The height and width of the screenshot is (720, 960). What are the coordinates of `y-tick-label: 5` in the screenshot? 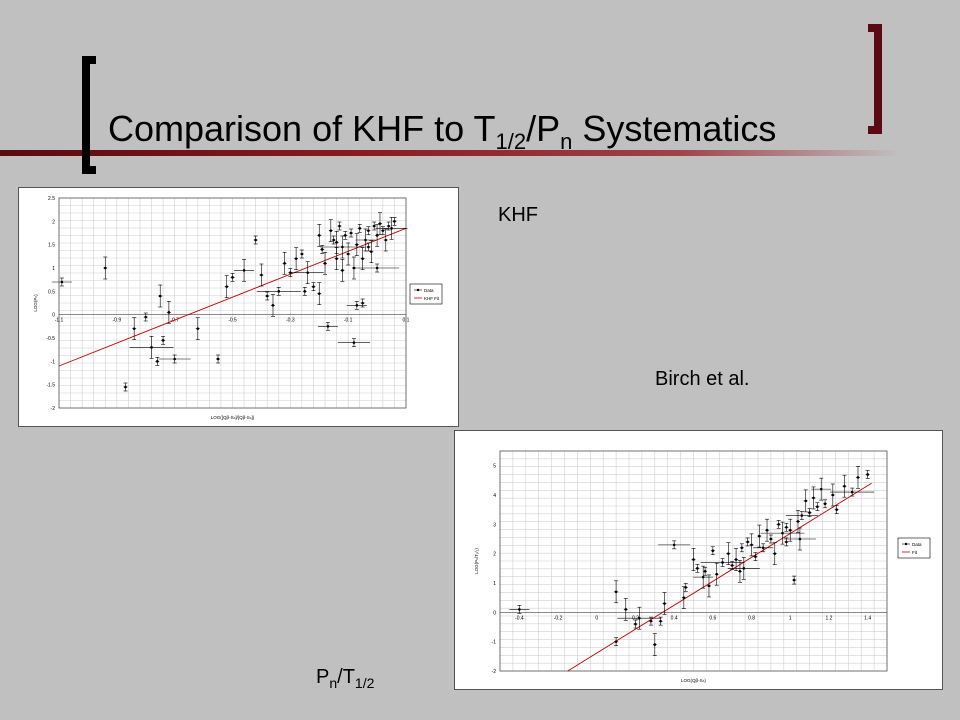 It's located at (494, 467).